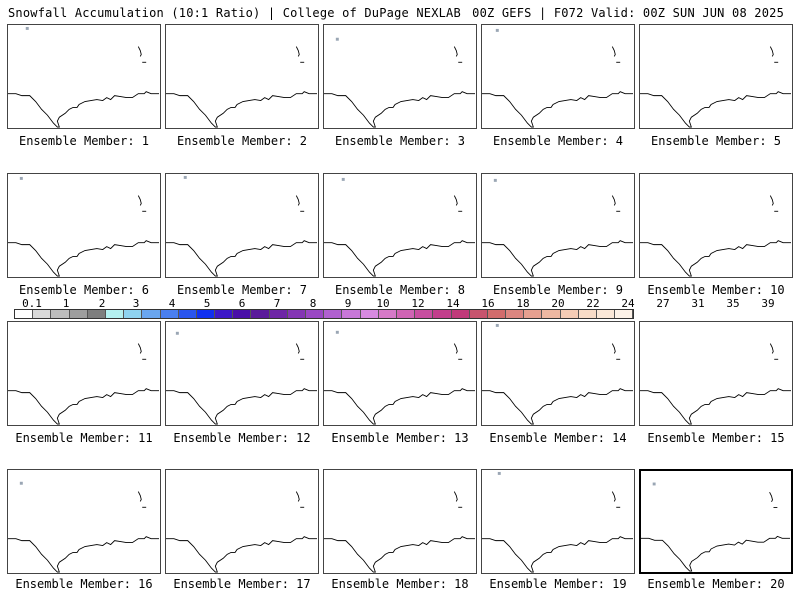  I want to click on snowfall-colorbar, so click(324, 314).